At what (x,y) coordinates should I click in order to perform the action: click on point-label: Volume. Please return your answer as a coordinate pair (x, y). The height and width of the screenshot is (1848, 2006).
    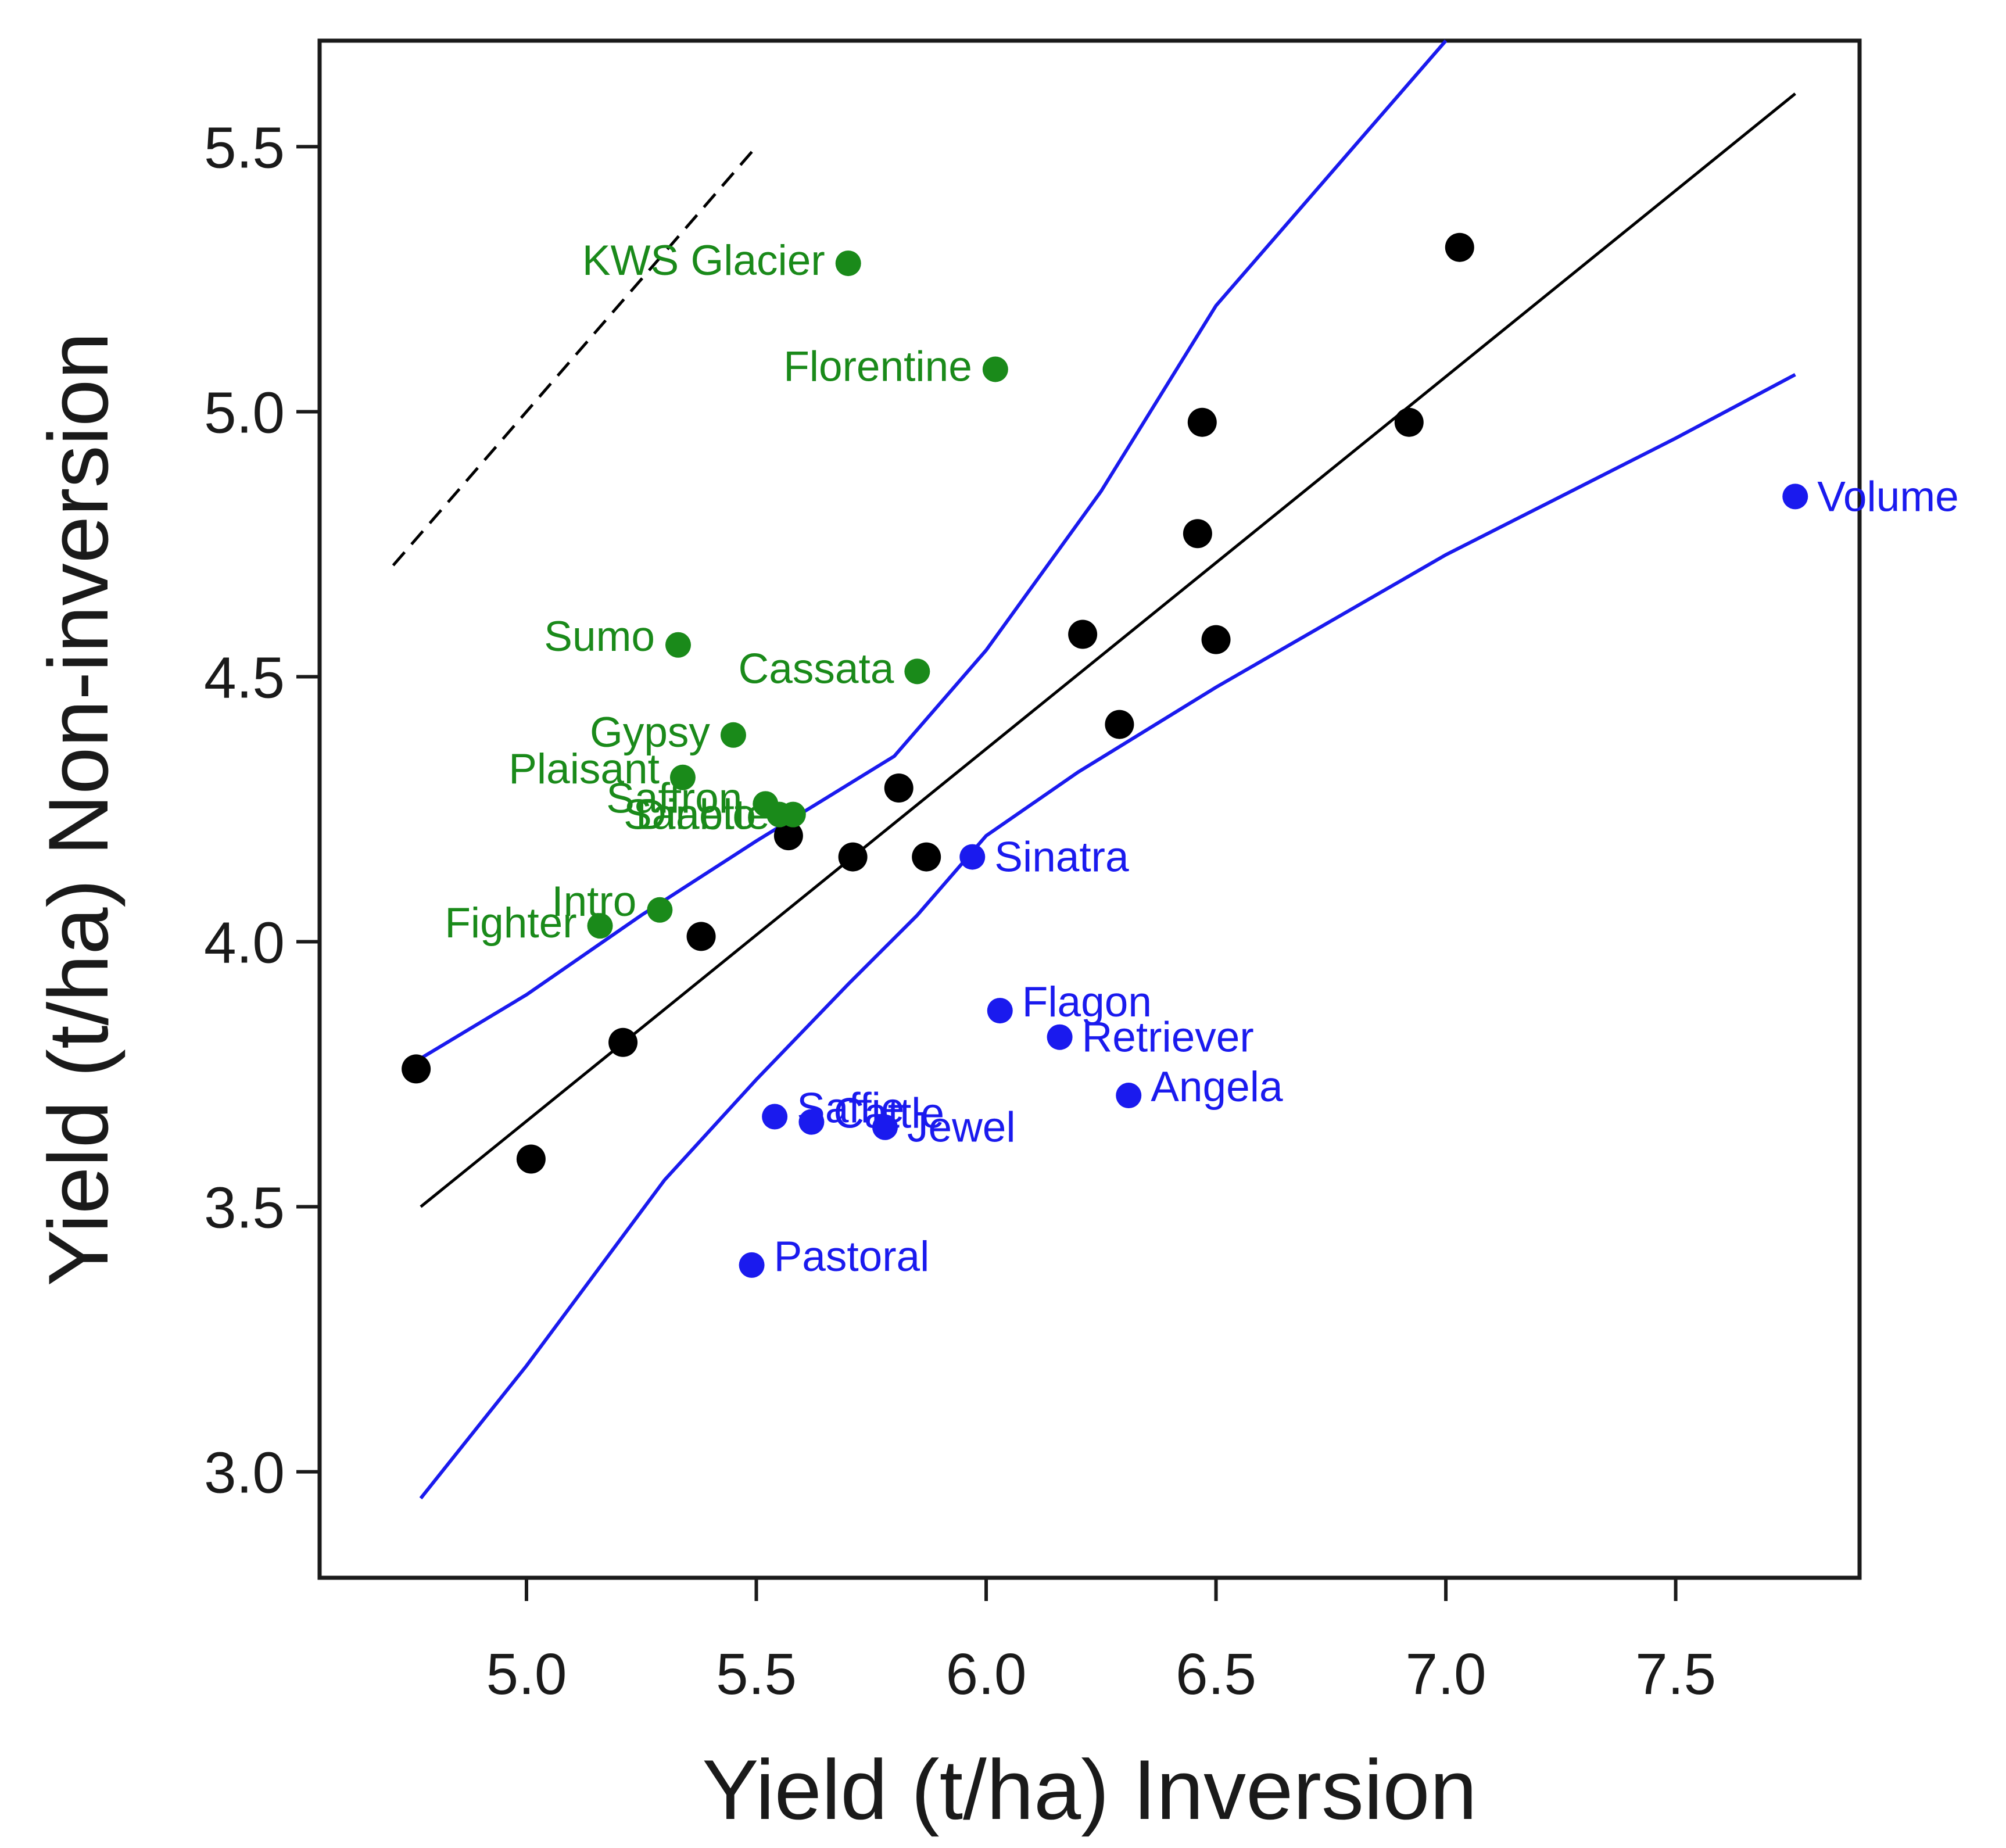
    Looking at the image, I should click on (1888, 496).